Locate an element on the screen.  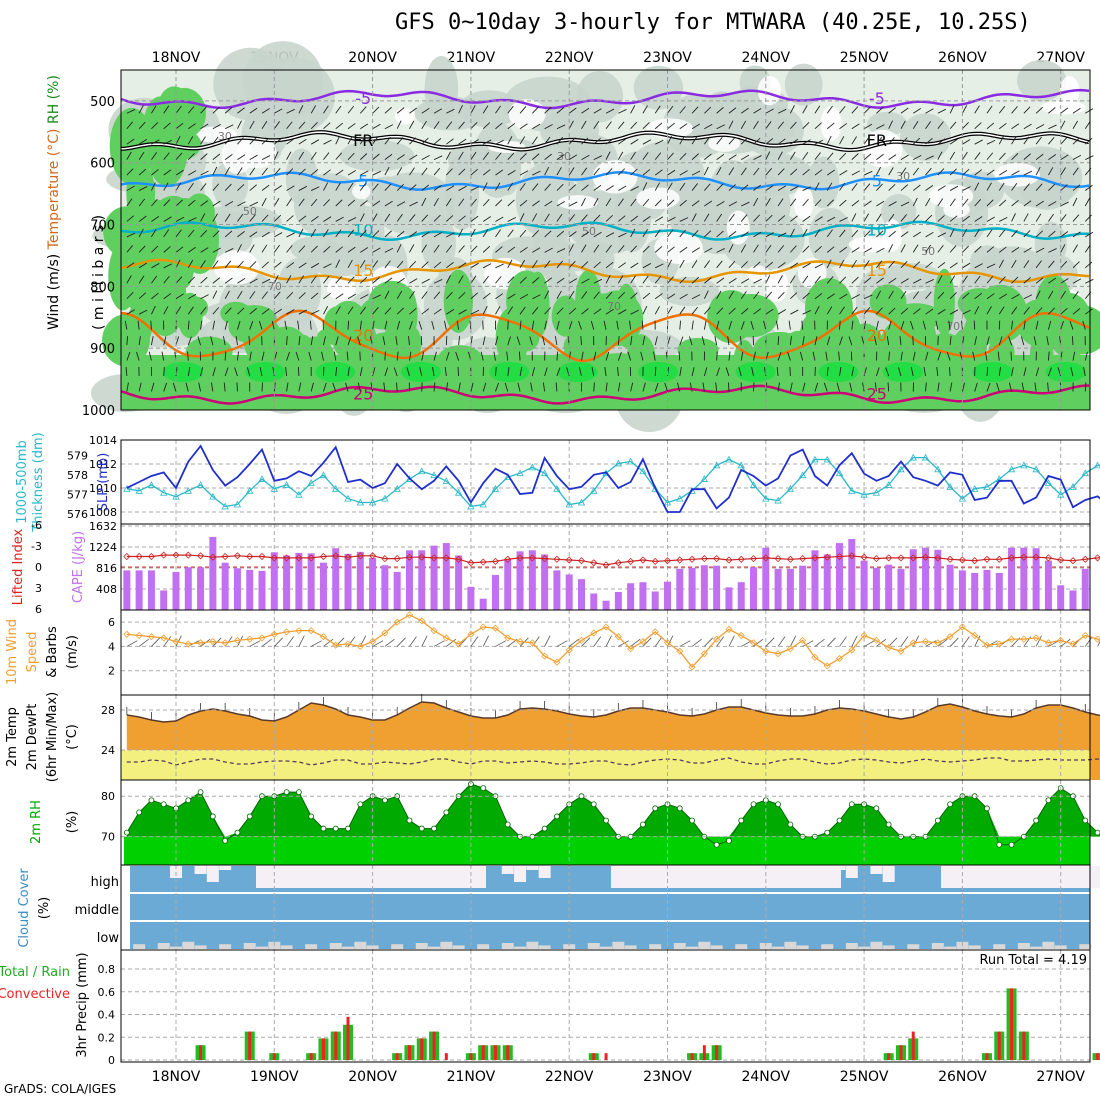
wind-tick-label: 4 is located at coordinates (111, 646).